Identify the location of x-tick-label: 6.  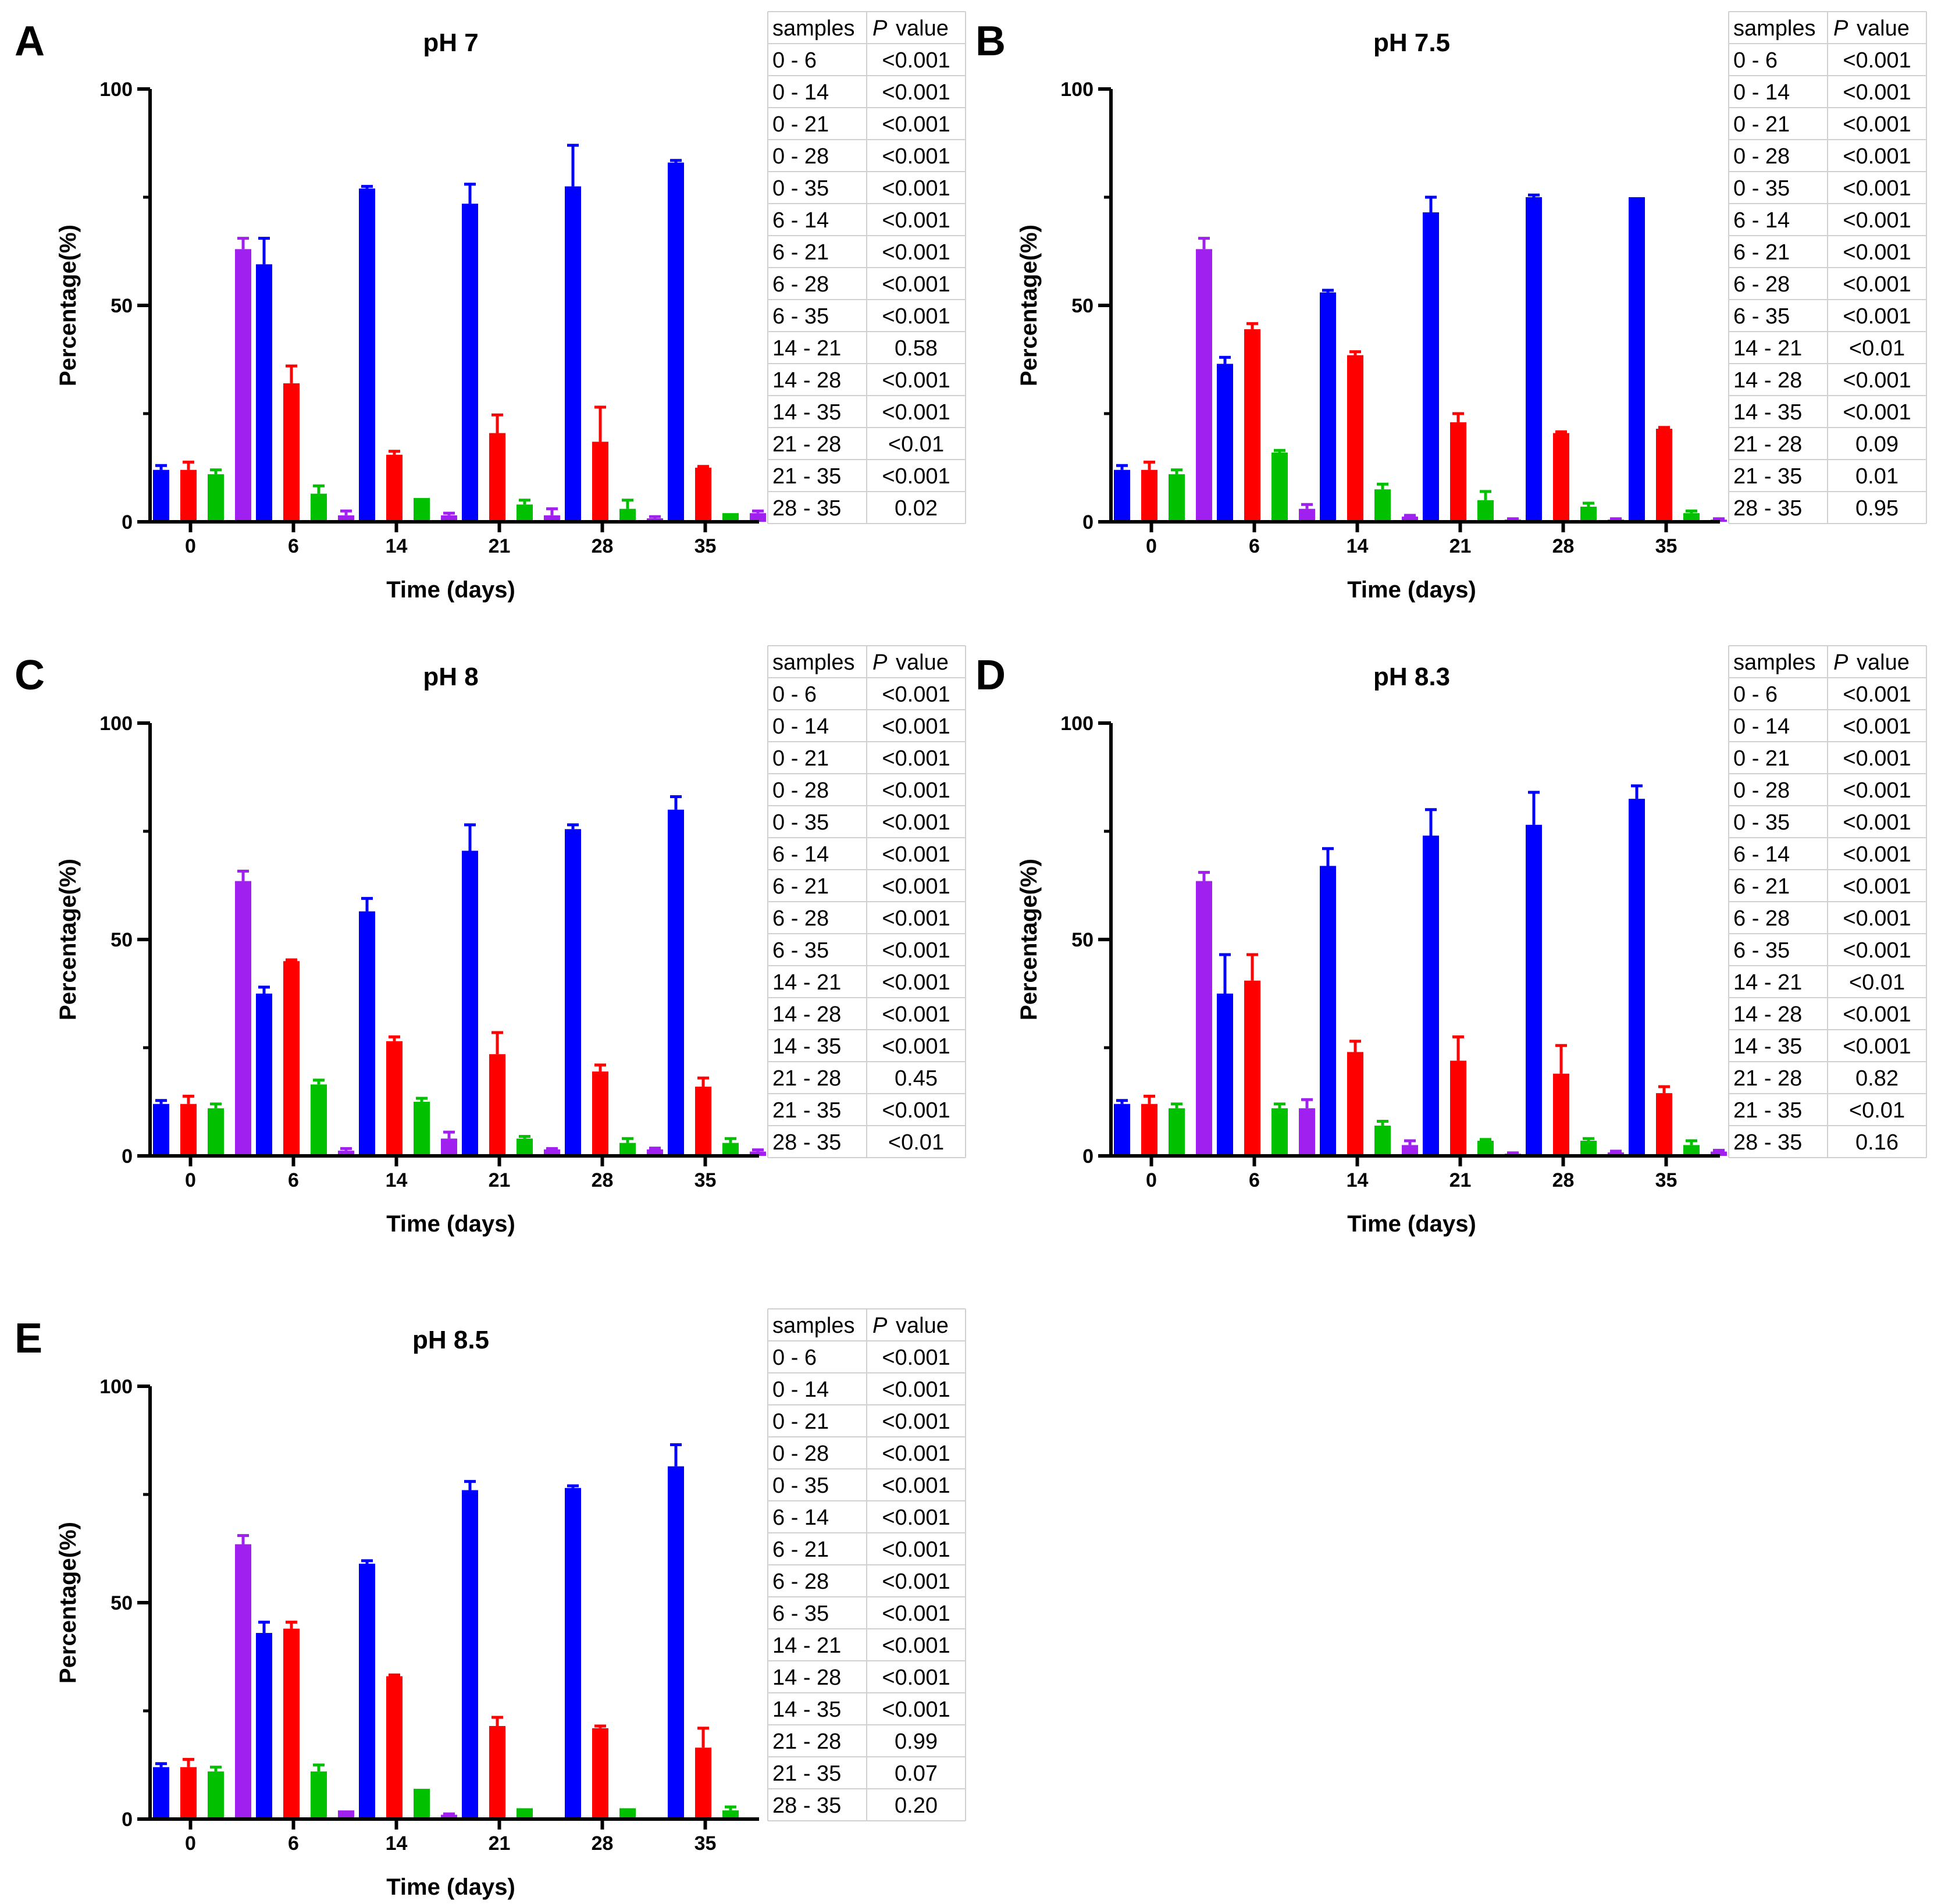
(1254, 546).